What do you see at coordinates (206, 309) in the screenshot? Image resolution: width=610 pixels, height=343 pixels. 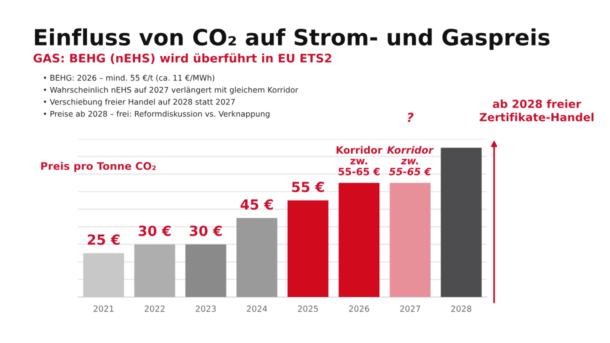 I see `x-tick-label: 2023` at bounding box center [206, 309].